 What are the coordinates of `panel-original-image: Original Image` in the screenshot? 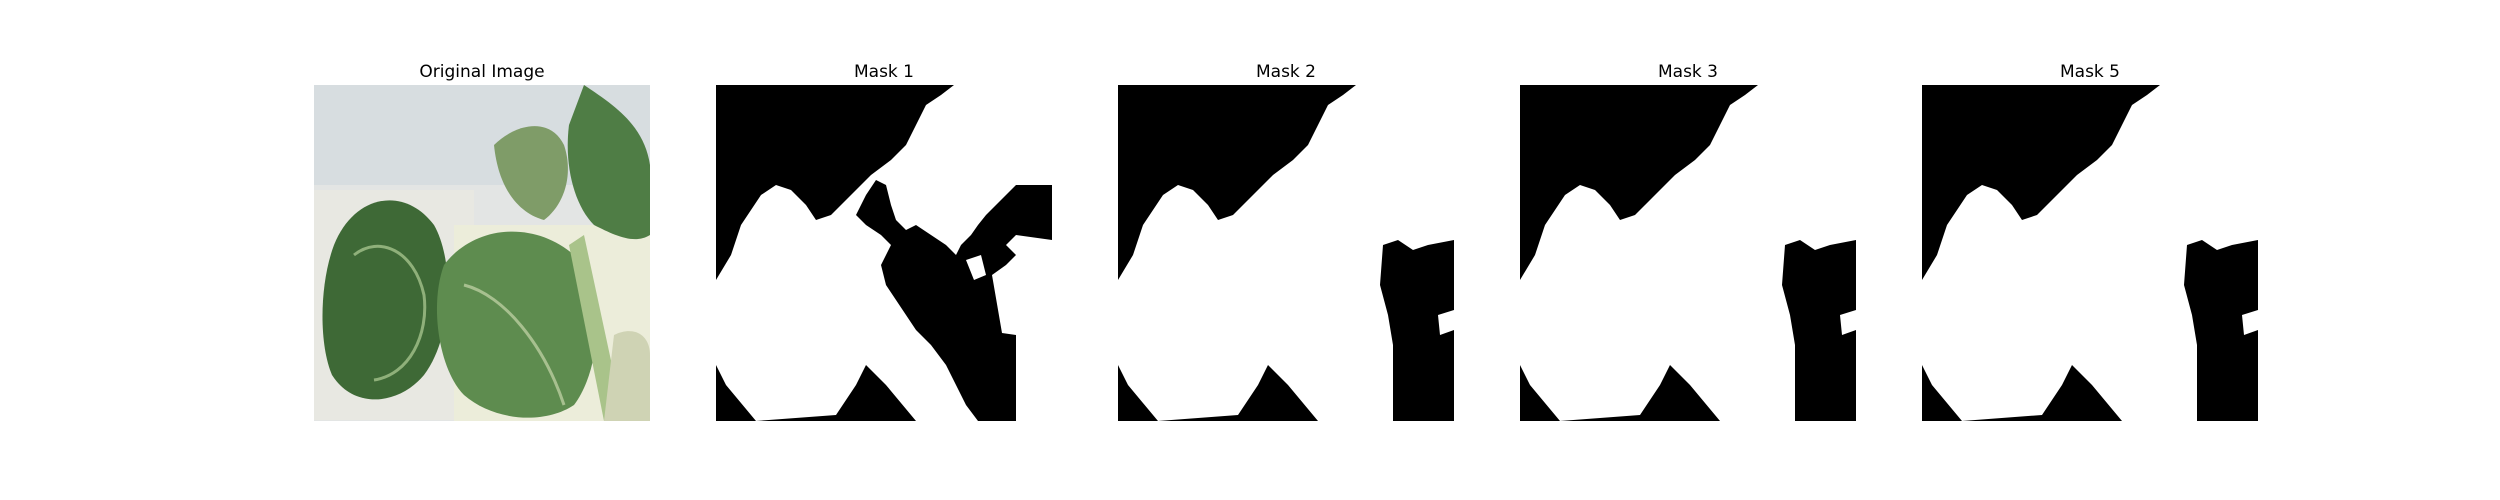 It's located at (482, 243).